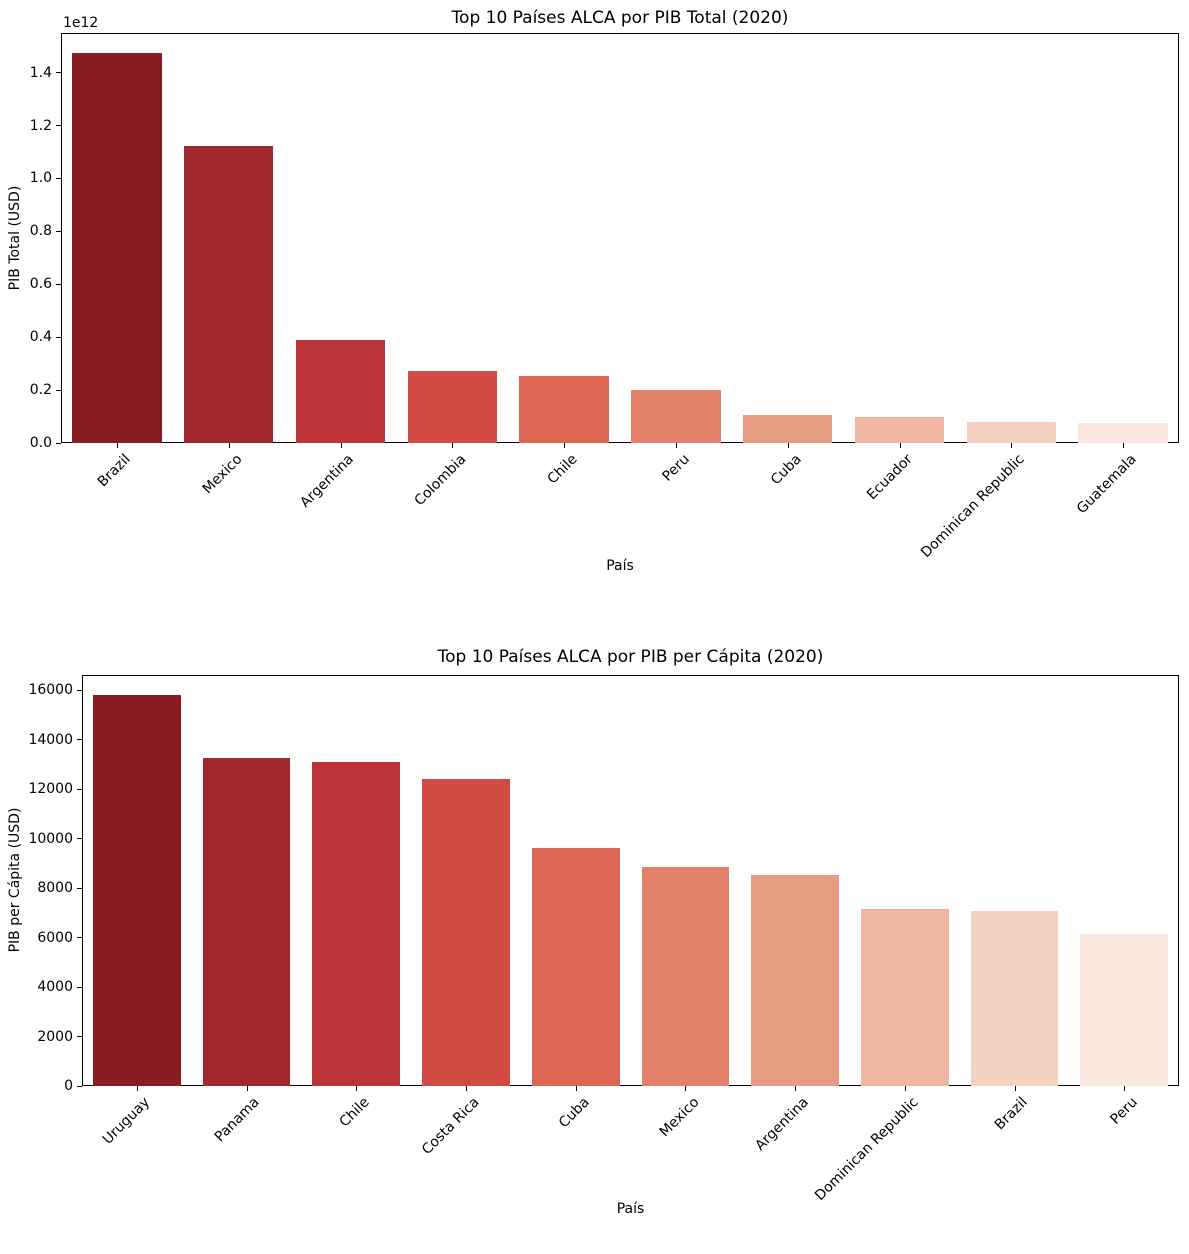 This screenshot has height=1254, width=1189. What do you see at coordinates (40, 231) in the screenshot?
I see `y-tick-label: 0.8` at bounding box center [40, 231].